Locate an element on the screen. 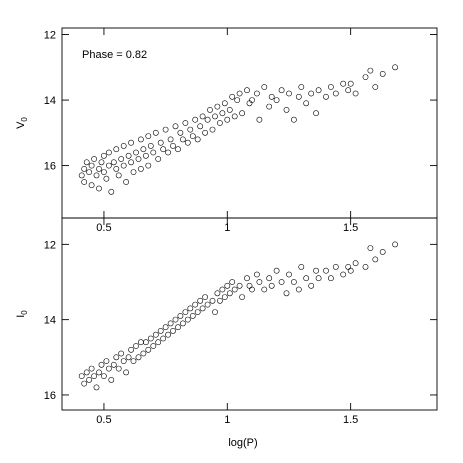 This screenshot has height=463, width=463. top-xtick-label: 0.5 is located at coordinates (103, 228).